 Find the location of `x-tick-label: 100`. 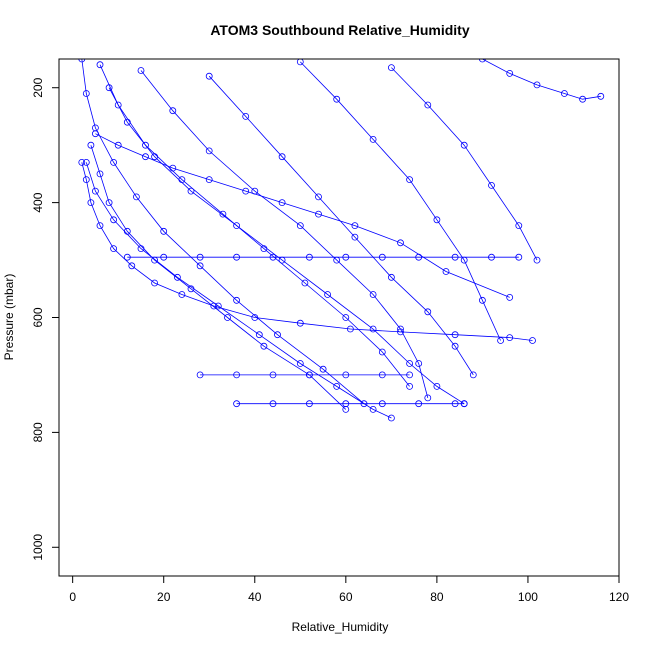

x-tick-label: 100 is located at coordinates (528, 597).